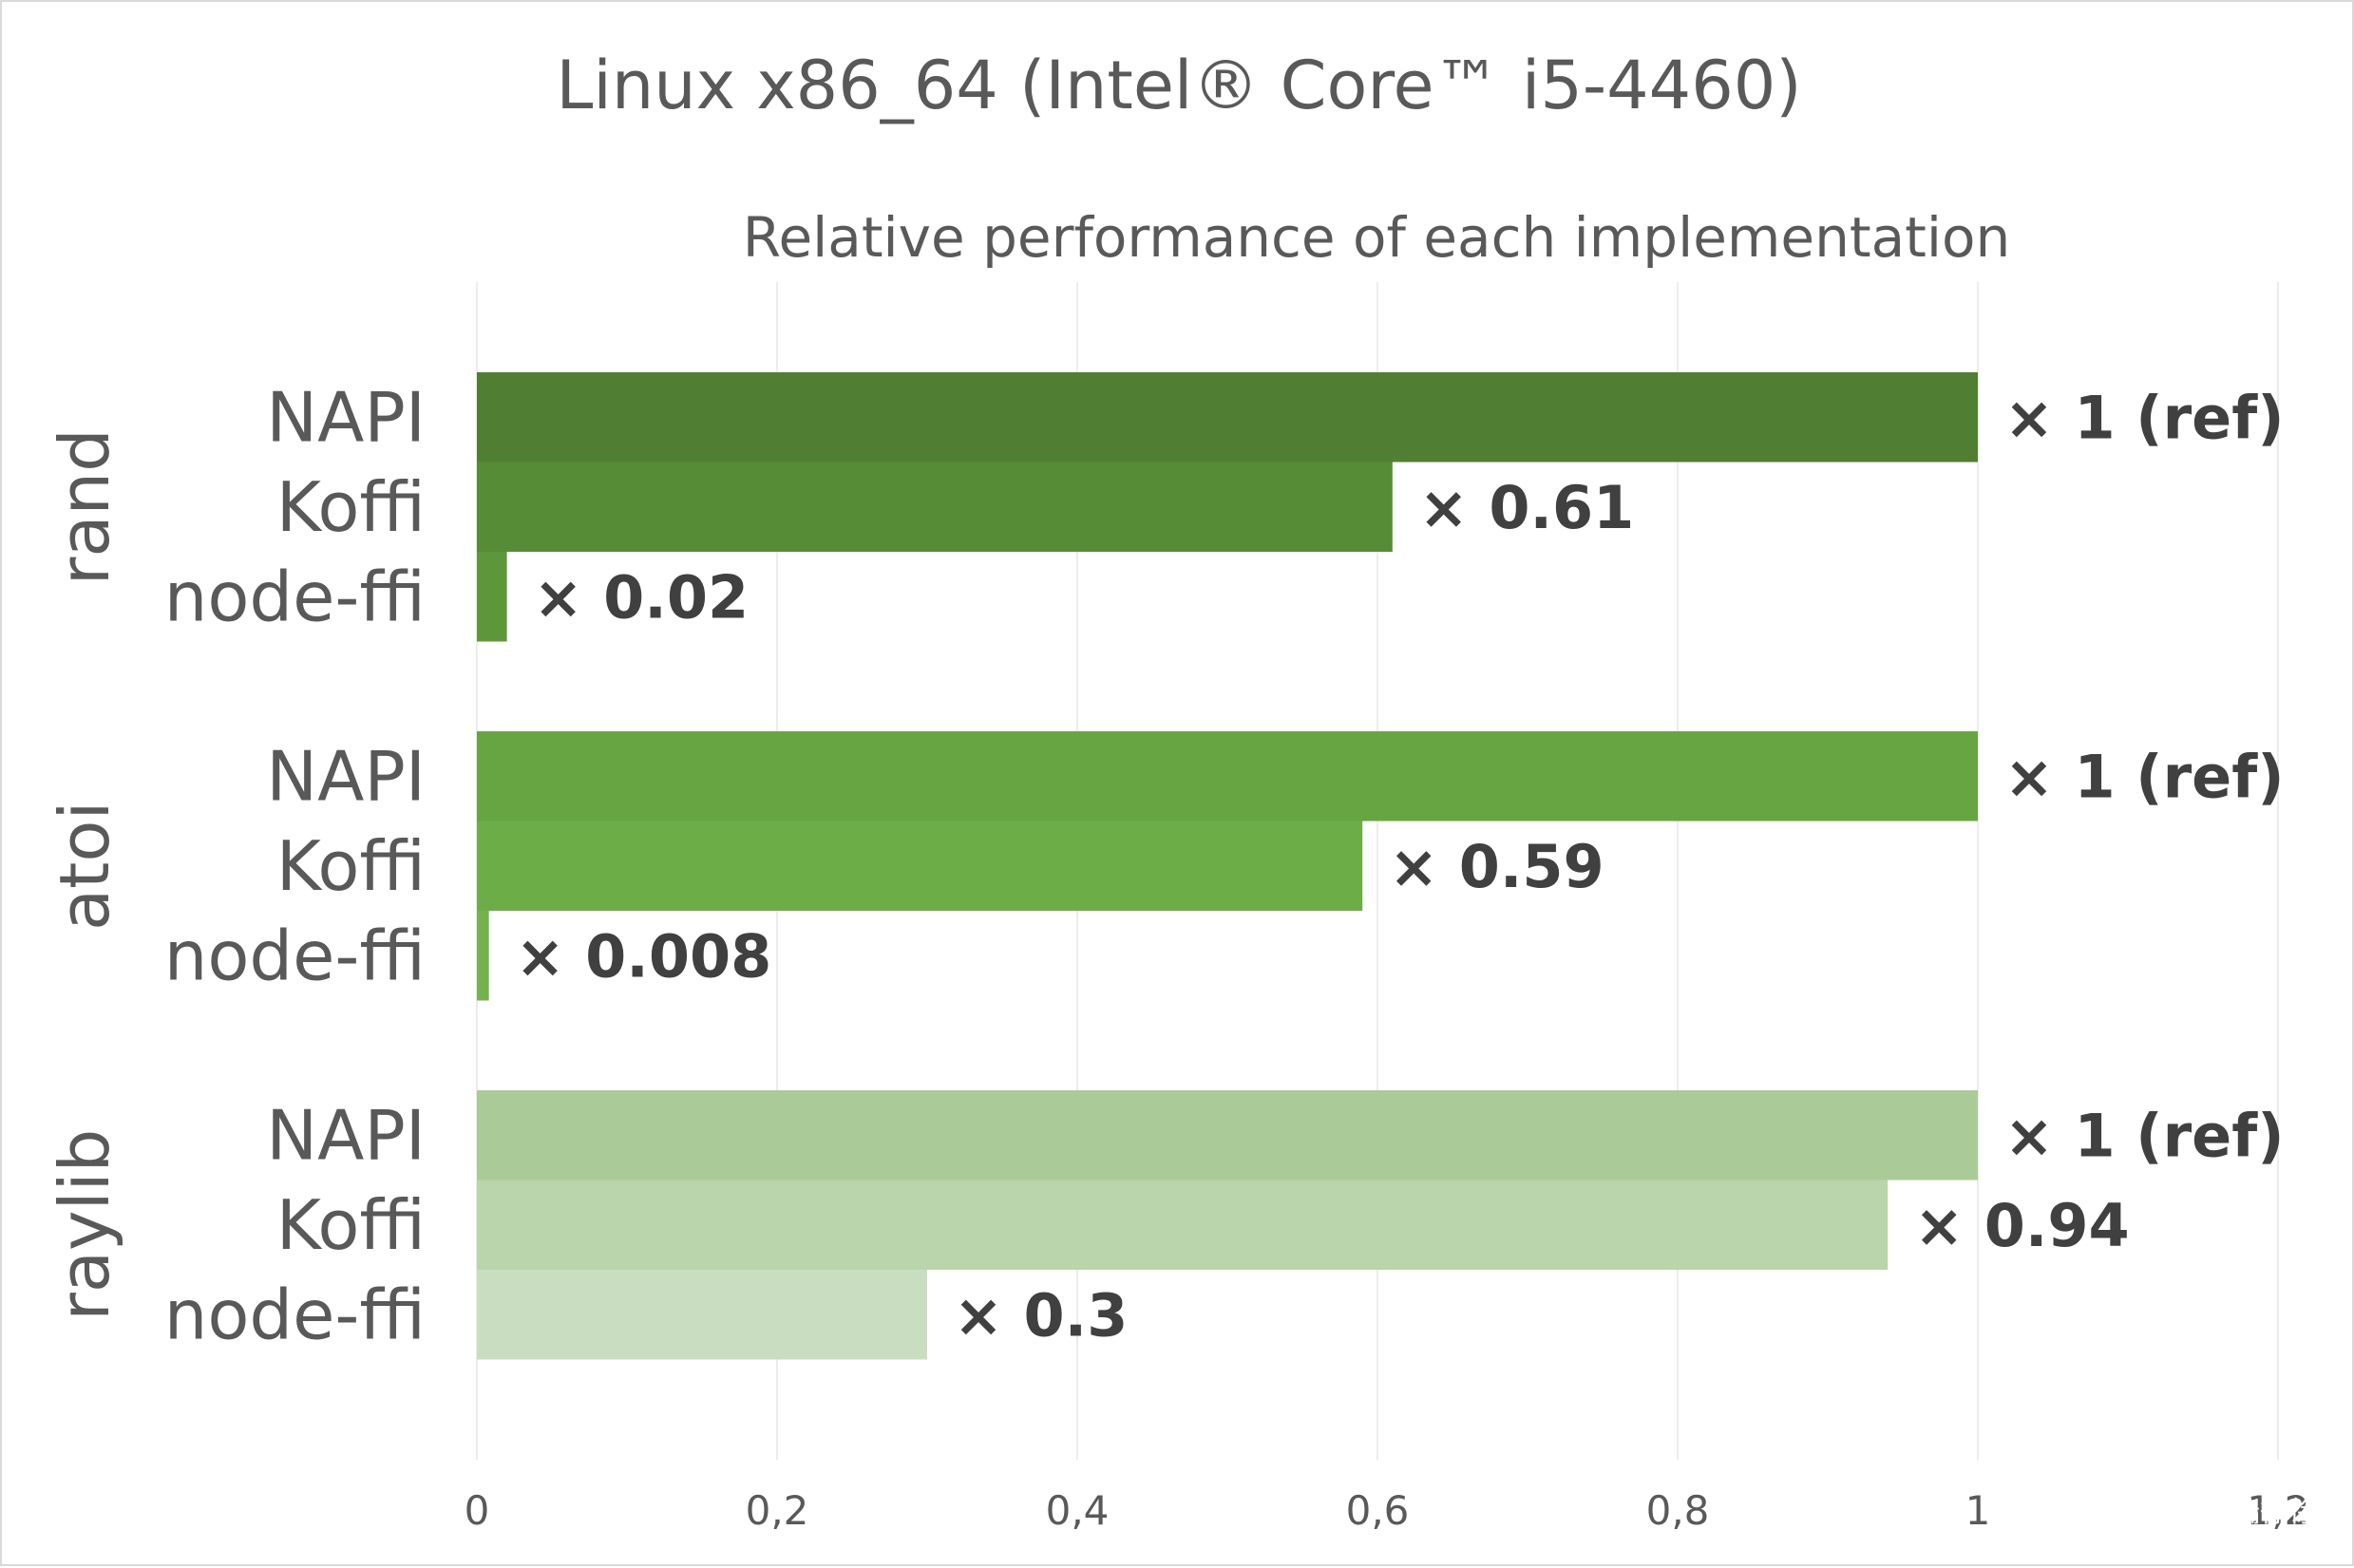 This screenshot has height=1568, width=2354. Describe the element at coordinates (478, 1510) in the screenshot. I see `x-tick-label: 0` at that location.